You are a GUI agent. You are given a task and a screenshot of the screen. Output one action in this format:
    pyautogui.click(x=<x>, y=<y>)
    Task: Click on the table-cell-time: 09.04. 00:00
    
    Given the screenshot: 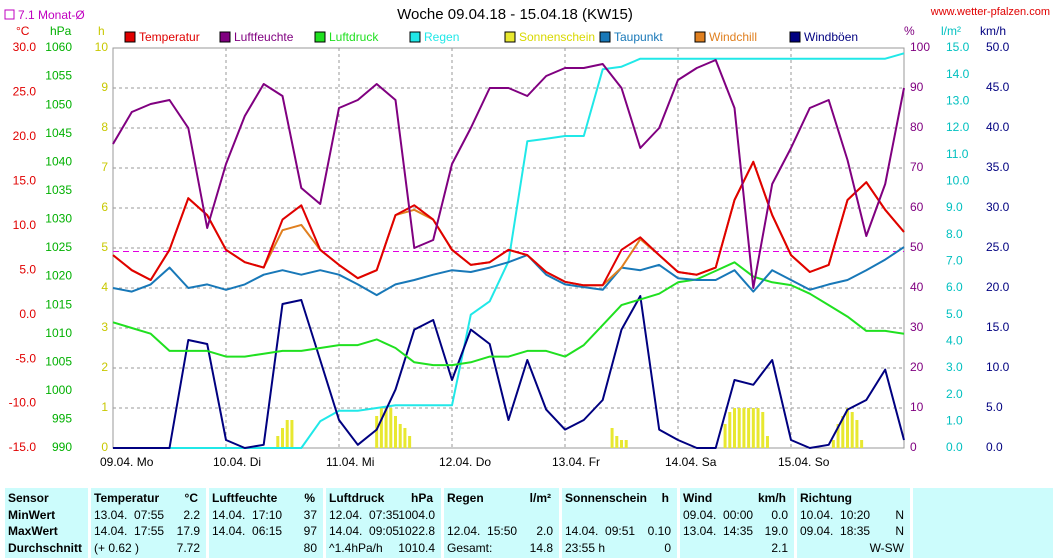 What is the action you would take?
    pyautogui.click(x=718, y=515)
    